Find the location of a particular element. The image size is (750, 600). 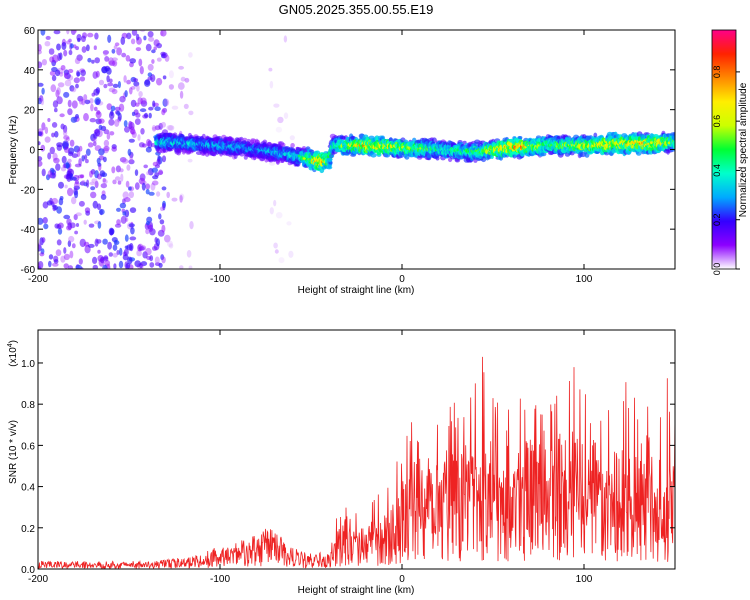

spectrogram-y-tick-label-2: 20 is located at coordinates (30, 111).